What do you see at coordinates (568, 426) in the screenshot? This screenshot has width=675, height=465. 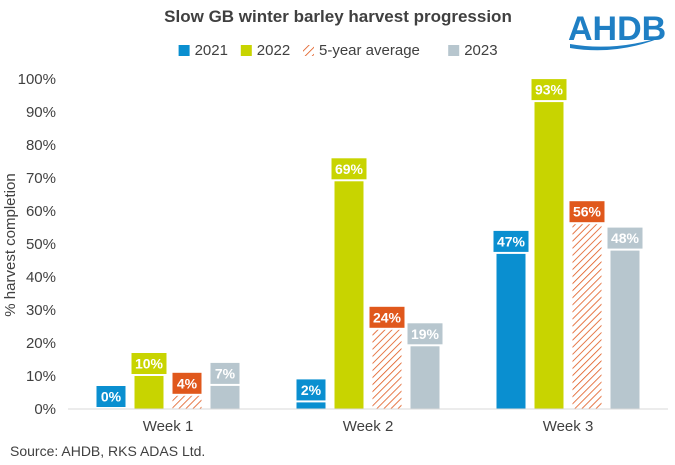 I see `x-category-label: Week 3` at bounding box center [568, 426].